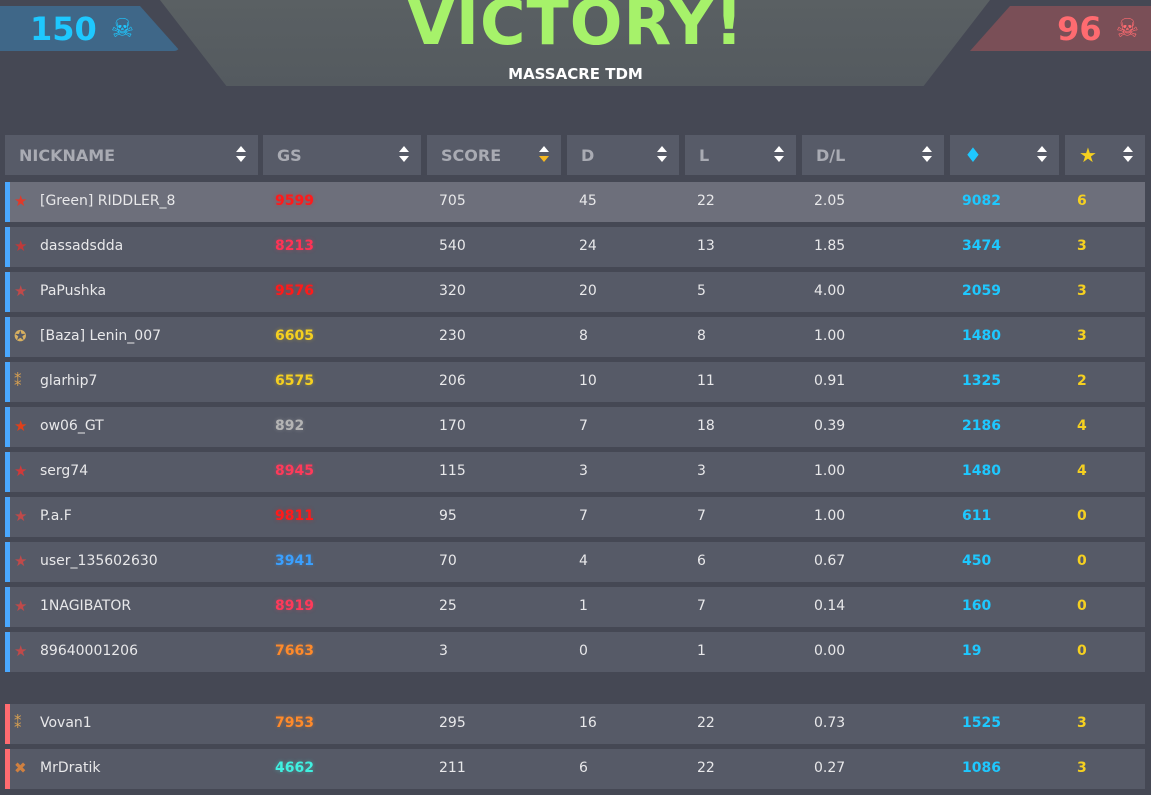 The width and height of the screenshot is (1151, 795). Describe the element at coordinates (99, 561) in the screenshot. I see `cell-name: user_135602630` at that location.